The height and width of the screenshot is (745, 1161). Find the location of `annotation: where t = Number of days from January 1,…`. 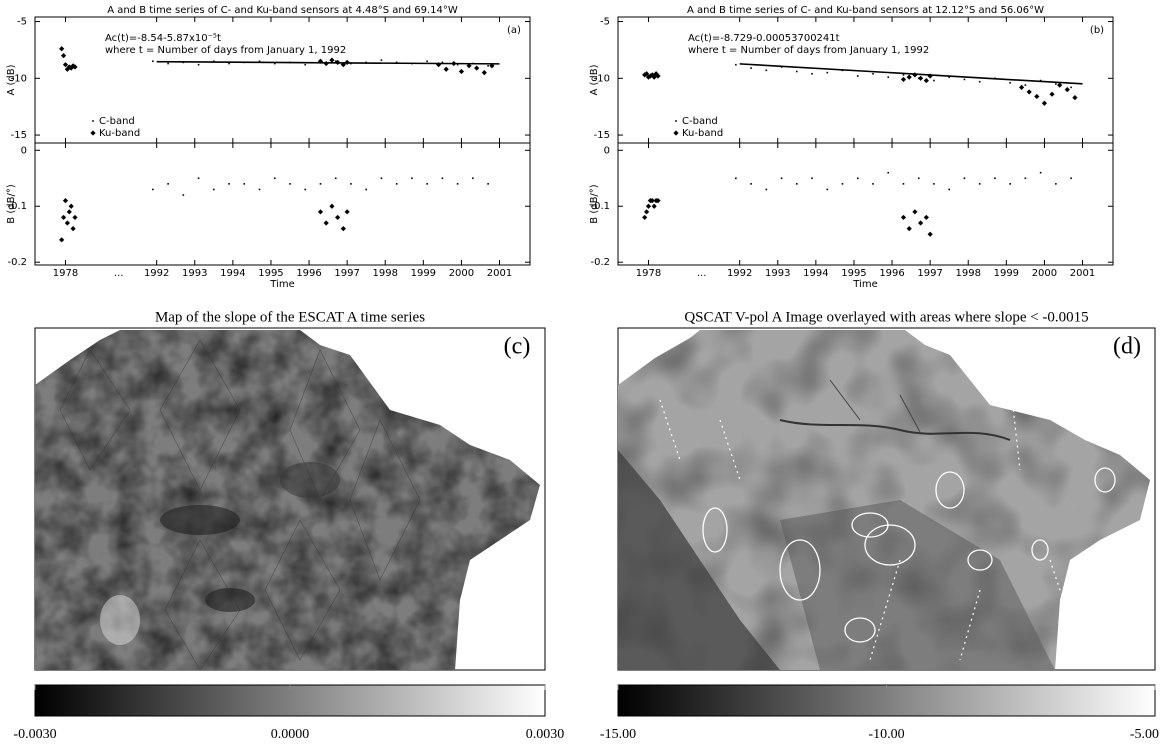

annotation: where t = Number of days from January 1,… is located at coordinates (225, 50).